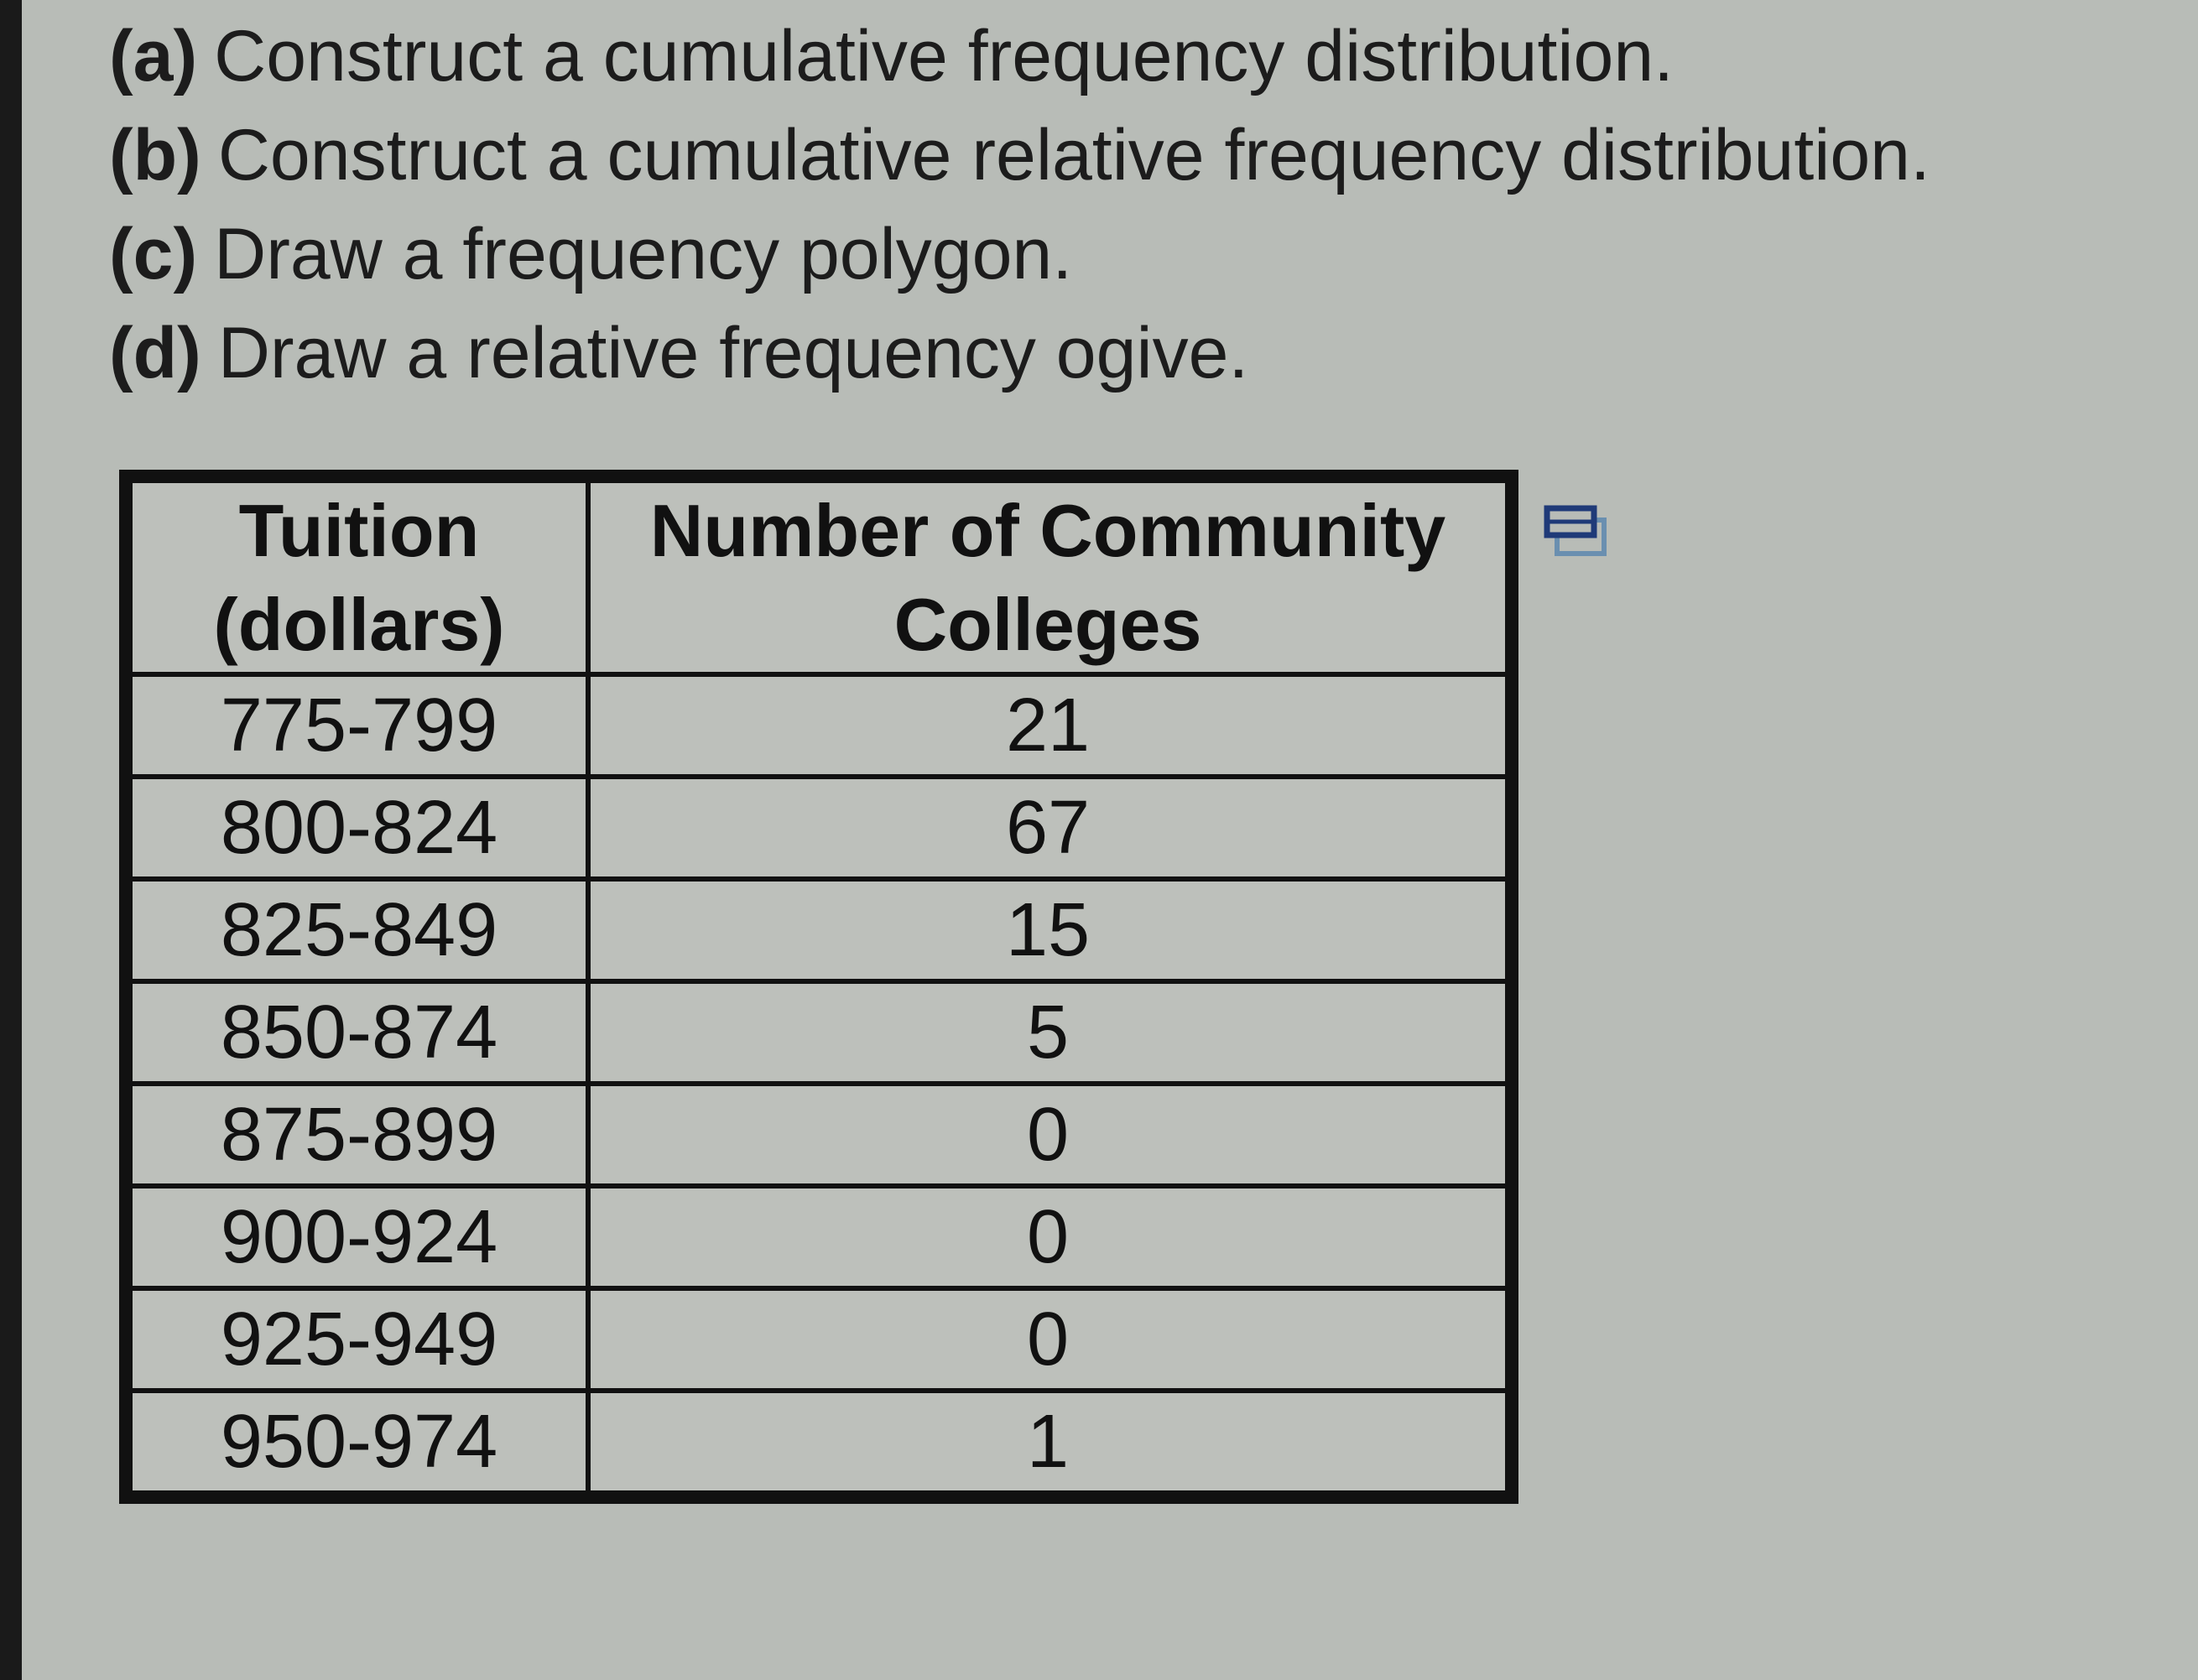 This screenshot has width=2198, height=1680. I want to click on table-row: 800-824 67, so click(818, 828).